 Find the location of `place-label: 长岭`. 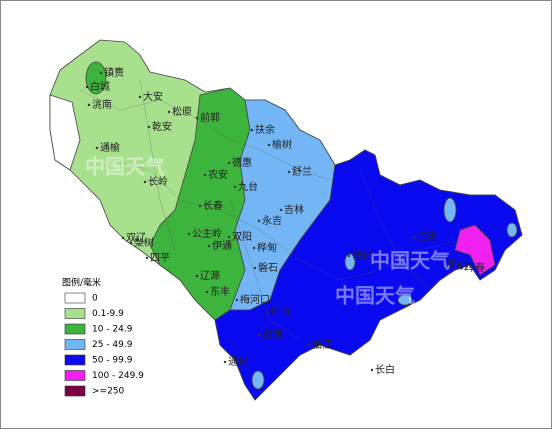

place-label: 长岭 is located at coordinates (158, 181).